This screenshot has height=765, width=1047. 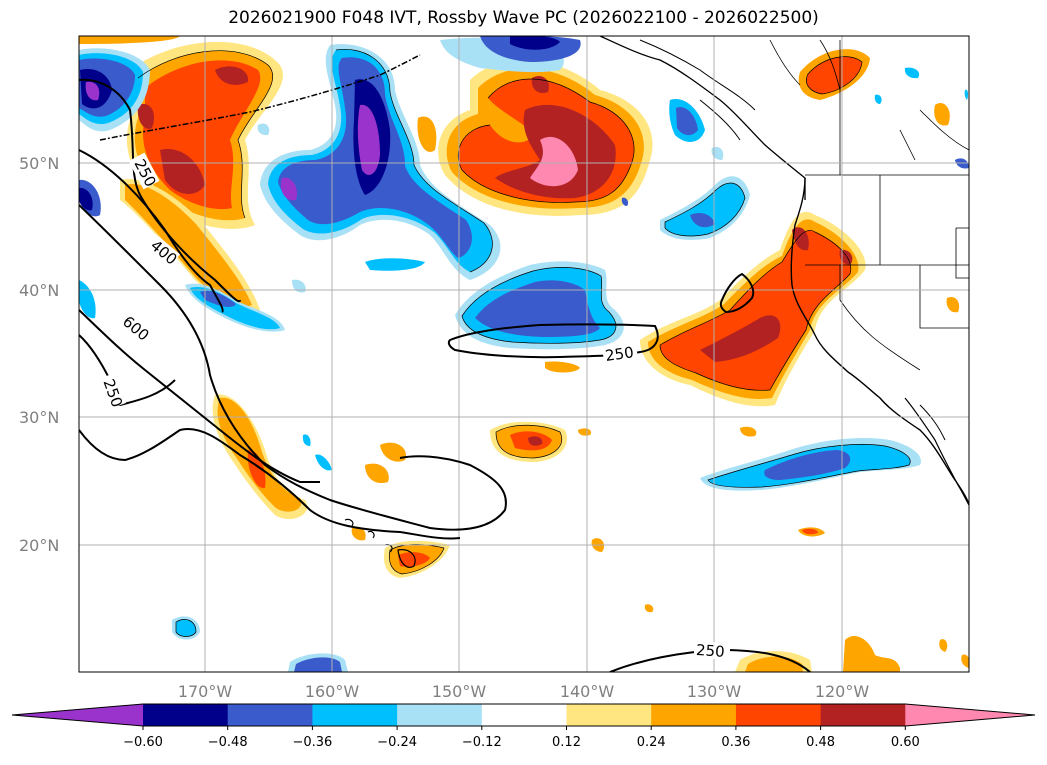 I want to click on contour-label-250-south: 250, so click(x=710, y=651).